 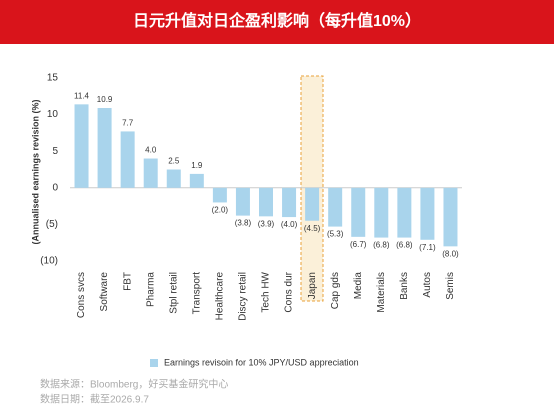 What do you see at coordinates (154, 363) in the screenshot?
I see `legend-swatch` at bounding box center [154, 363].